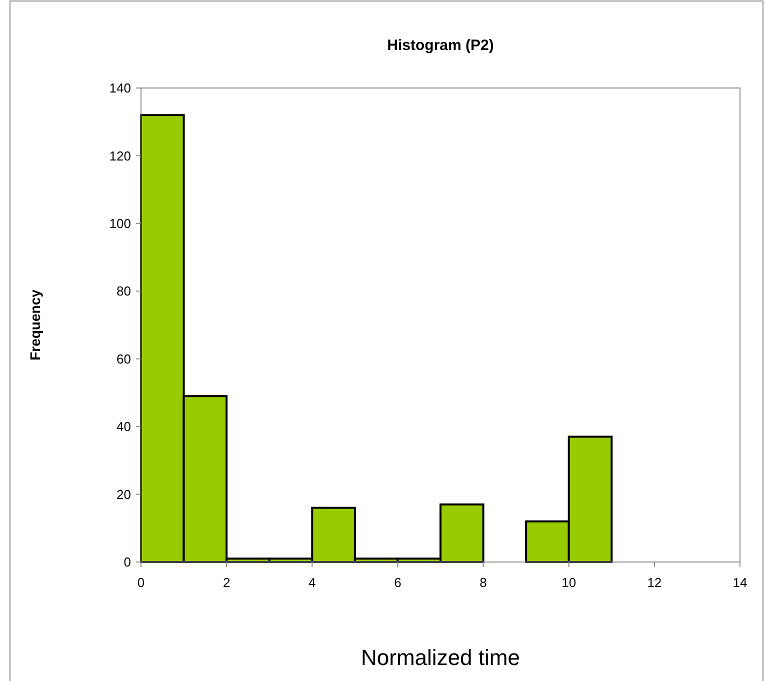 This screenshot has height=681, width=765. Describe the element at coordinates (35, 324) in the screenshot. I see `y-axis-title: Frequency` at that location.